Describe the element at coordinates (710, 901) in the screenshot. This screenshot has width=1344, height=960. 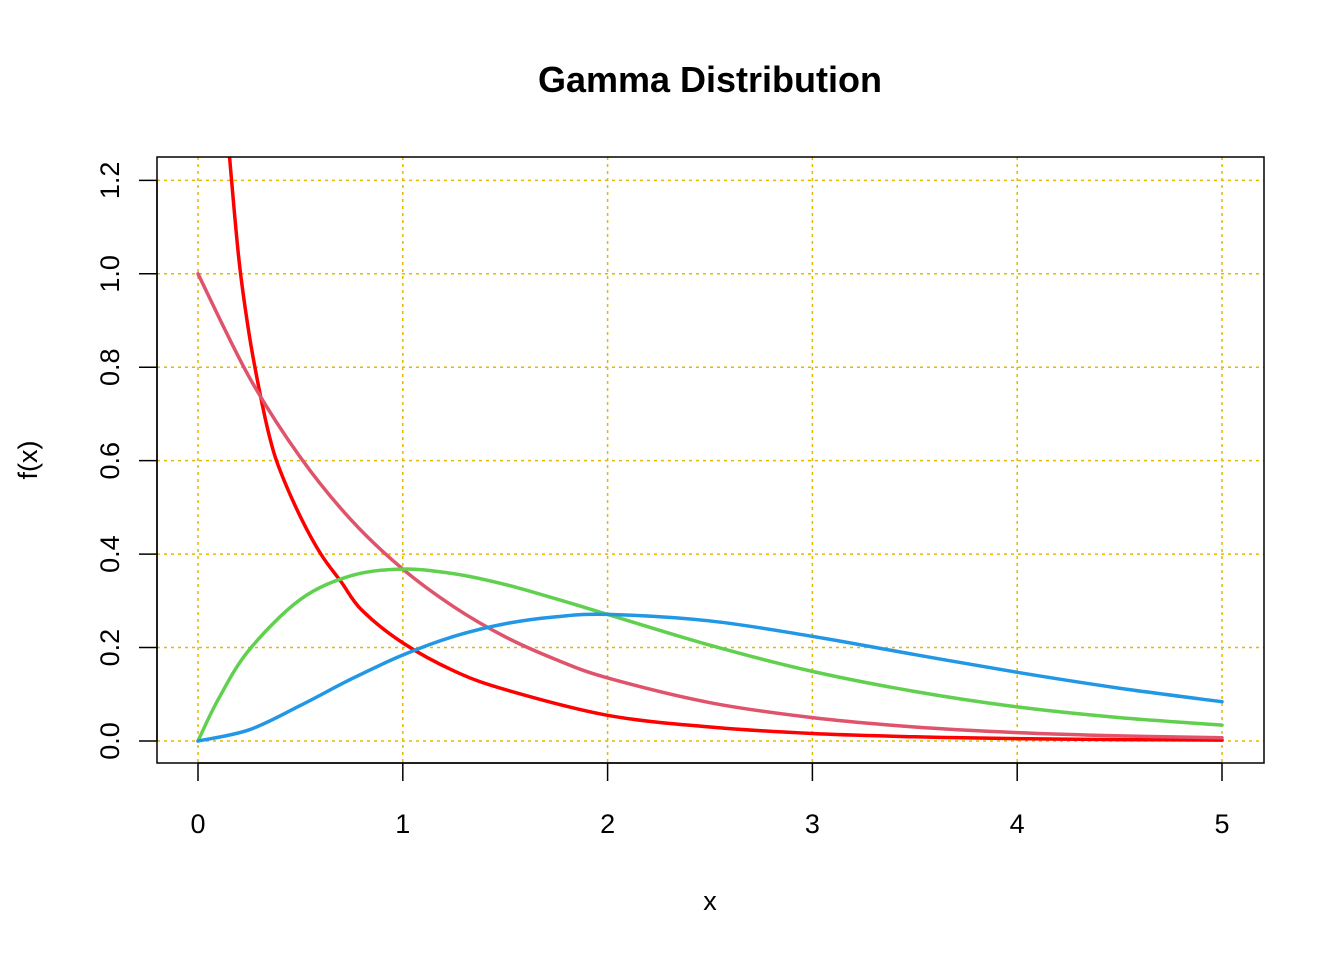
I see `x-axis-label: x` at that location.